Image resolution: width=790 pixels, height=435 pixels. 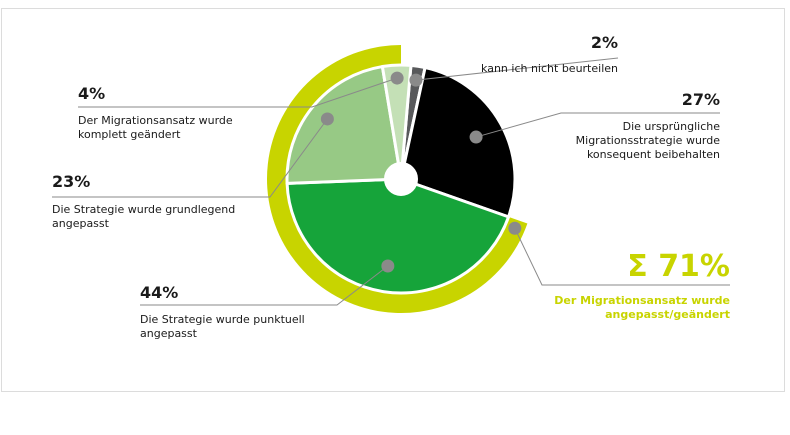 I want to click on summary-leader-line, so click(x=622, y=257).